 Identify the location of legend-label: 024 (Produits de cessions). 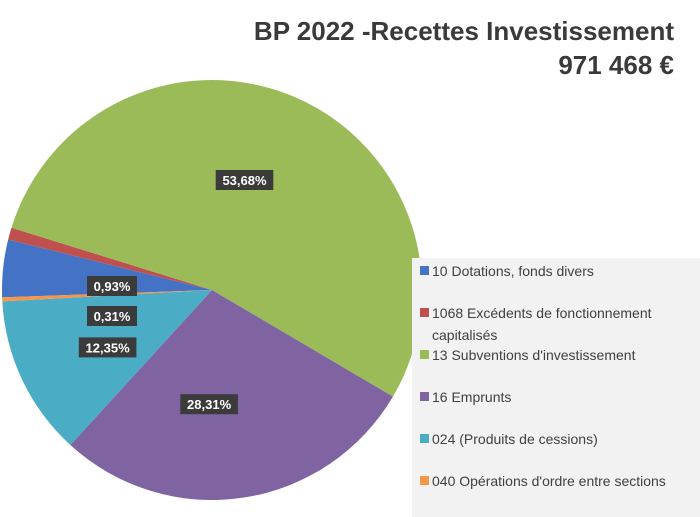
(515, 439).